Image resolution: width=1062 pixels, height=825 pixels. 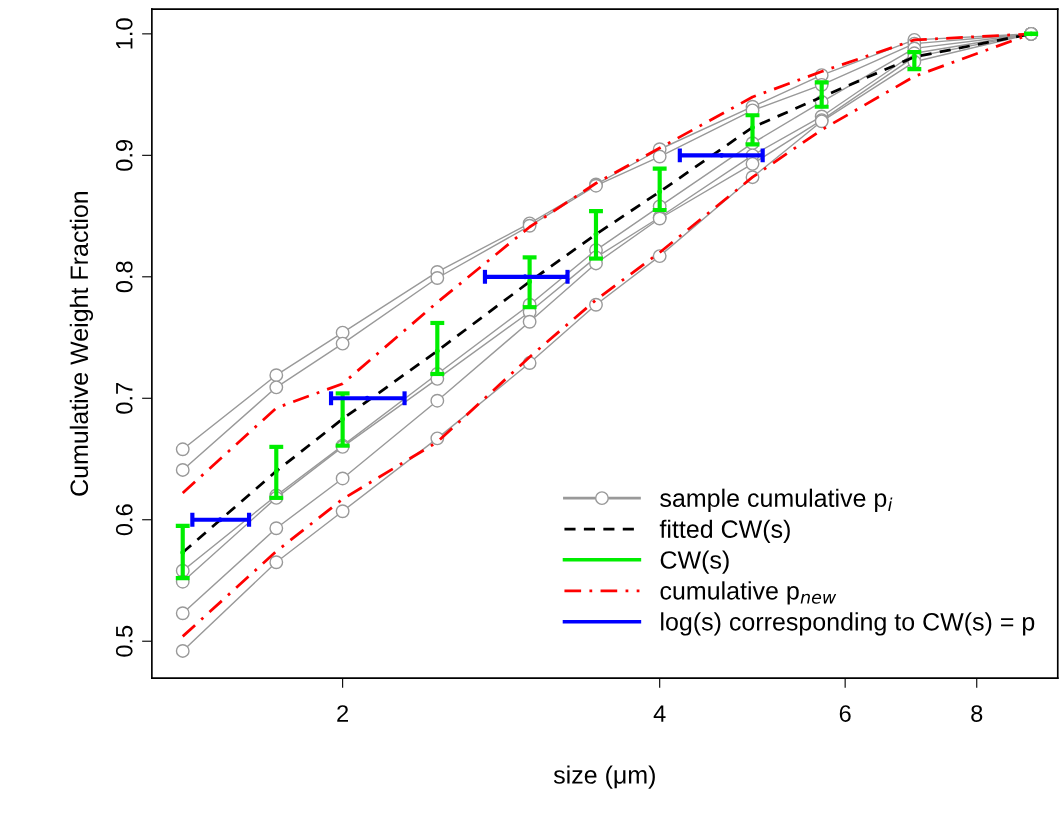 I want to click on y-tick-label: 1.0, so click(x=124, y=33).